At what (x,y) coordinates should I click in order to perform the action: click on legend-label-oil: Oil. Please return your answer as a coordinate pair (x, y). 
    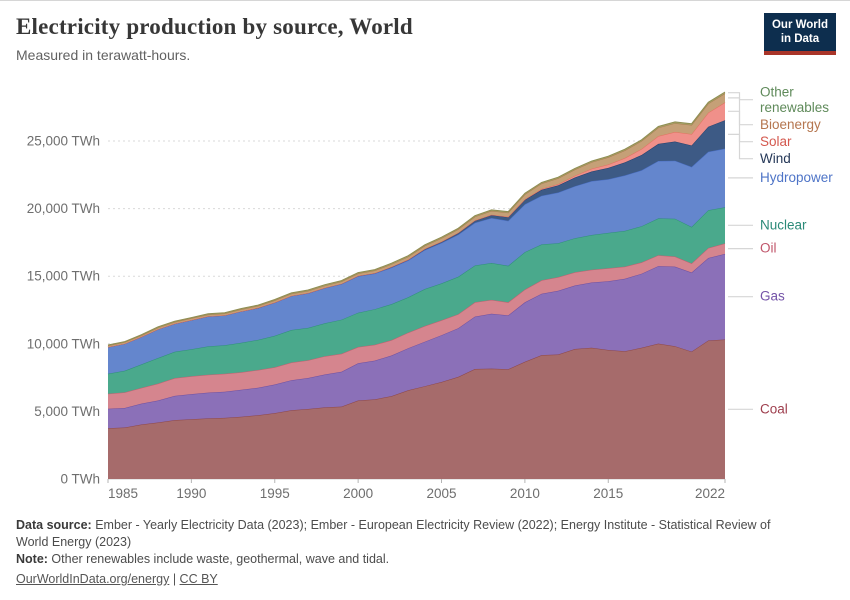
    Looking at the image, I should click on (768, 248).